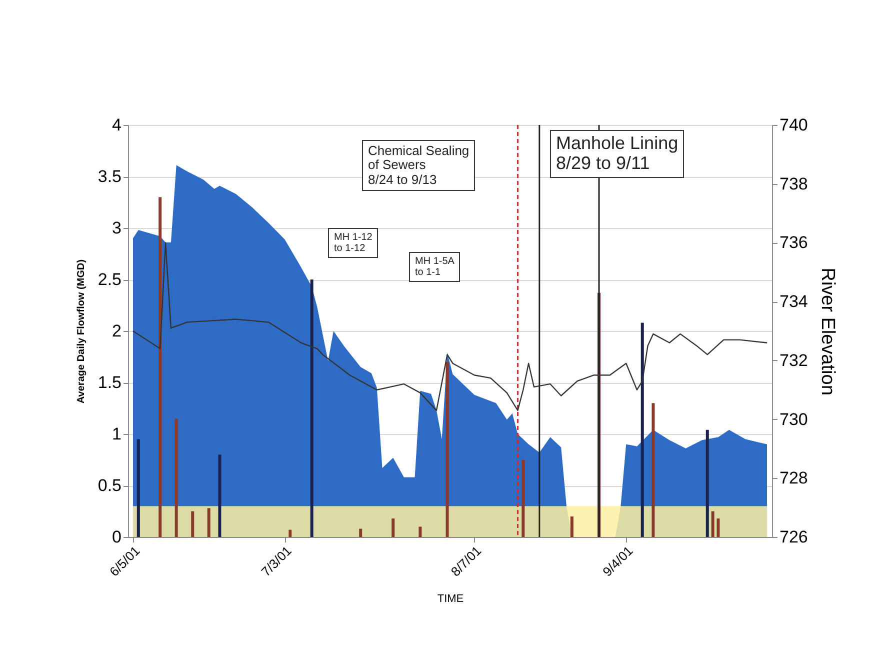 The width and height of the screenshot is (880, 657). Describe the element at coordinates (81, 331) in the screenshot. I see `y-axis-title: Average Daily Flowflow (MGD)` at that location.